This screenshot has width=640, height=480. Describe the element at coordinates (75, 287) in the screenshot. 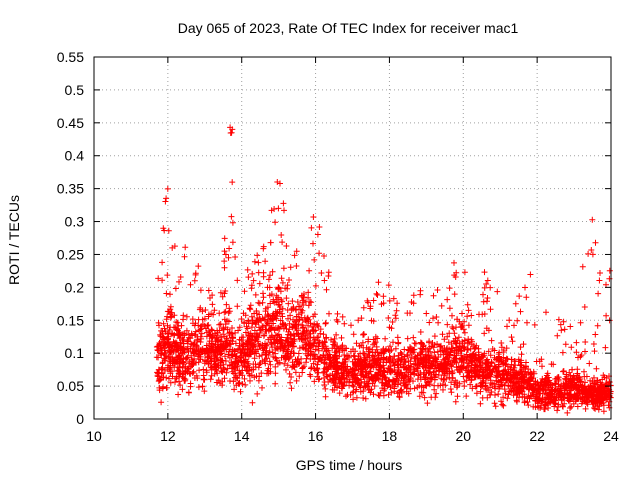

I see `y-tick-label: 0.2` at that location.